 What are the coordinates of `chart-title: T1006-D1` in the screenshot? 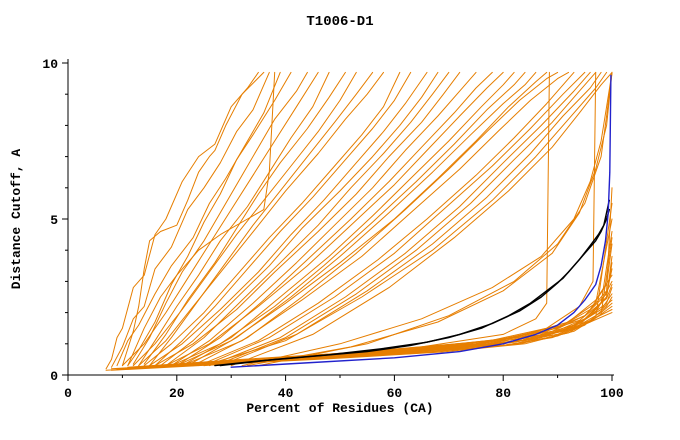 It's located at (339, 22).